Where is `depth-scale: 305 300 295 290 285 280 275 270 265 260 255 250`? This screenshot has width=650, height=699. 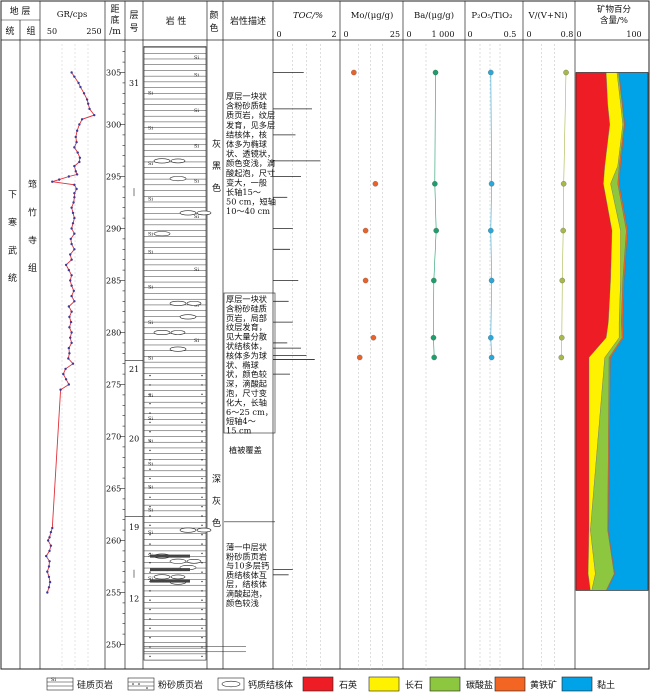
depth-scale: 305 300 295 290 285 280 275 270 265 260 255 250 is located at coordinates (115, 350).